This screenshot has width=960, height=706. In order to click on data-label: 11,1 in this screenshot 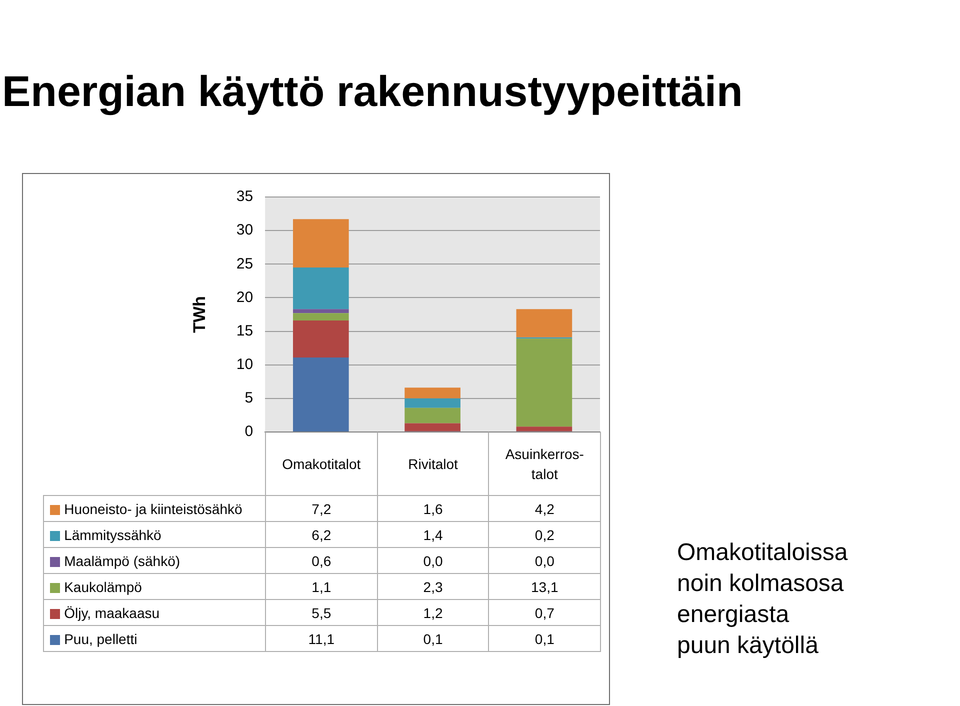, I will do `click(322, 639)`.